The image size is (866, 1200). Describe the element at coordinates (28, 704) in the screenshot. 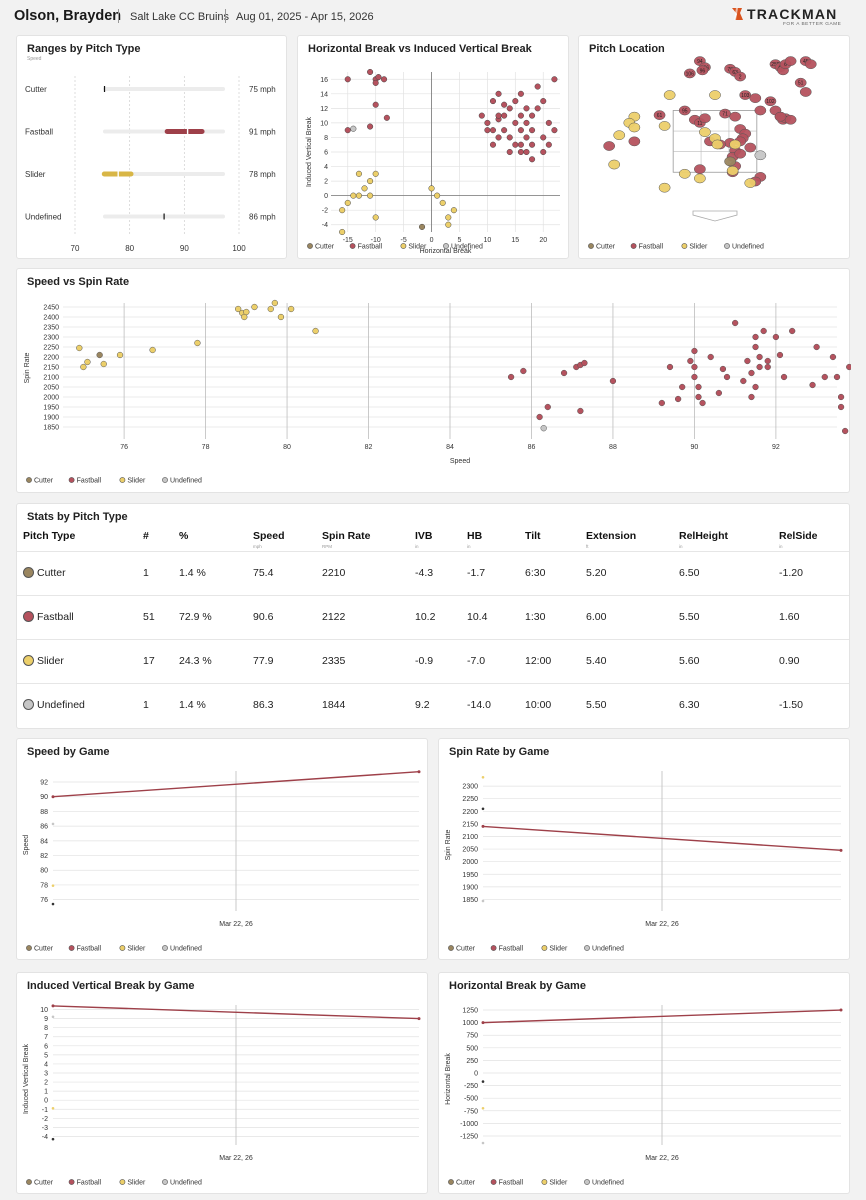

I see `pitch-swatch-undefined` at that location.